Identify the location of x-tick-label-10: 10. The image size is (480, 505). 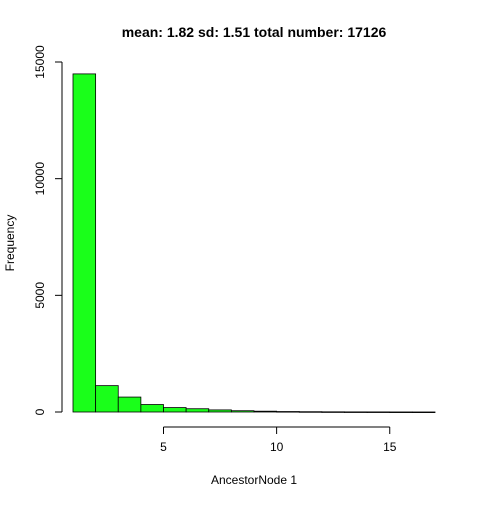
(277, 447).